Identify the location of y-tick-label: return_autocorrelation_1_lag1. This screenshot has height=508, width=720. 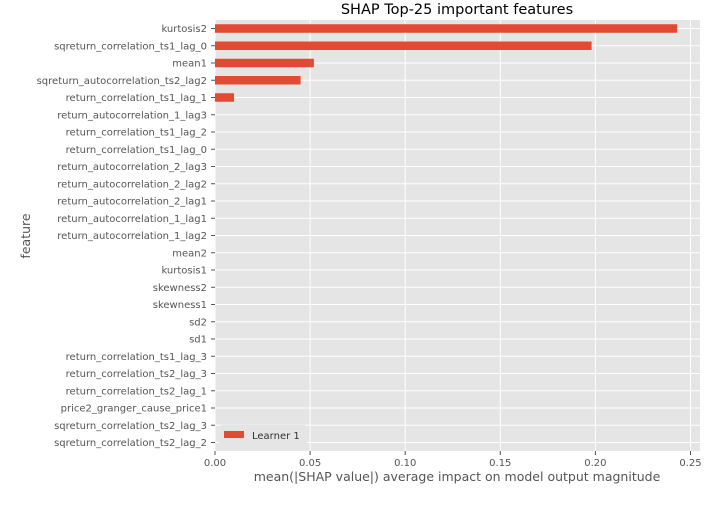
(132, 219).